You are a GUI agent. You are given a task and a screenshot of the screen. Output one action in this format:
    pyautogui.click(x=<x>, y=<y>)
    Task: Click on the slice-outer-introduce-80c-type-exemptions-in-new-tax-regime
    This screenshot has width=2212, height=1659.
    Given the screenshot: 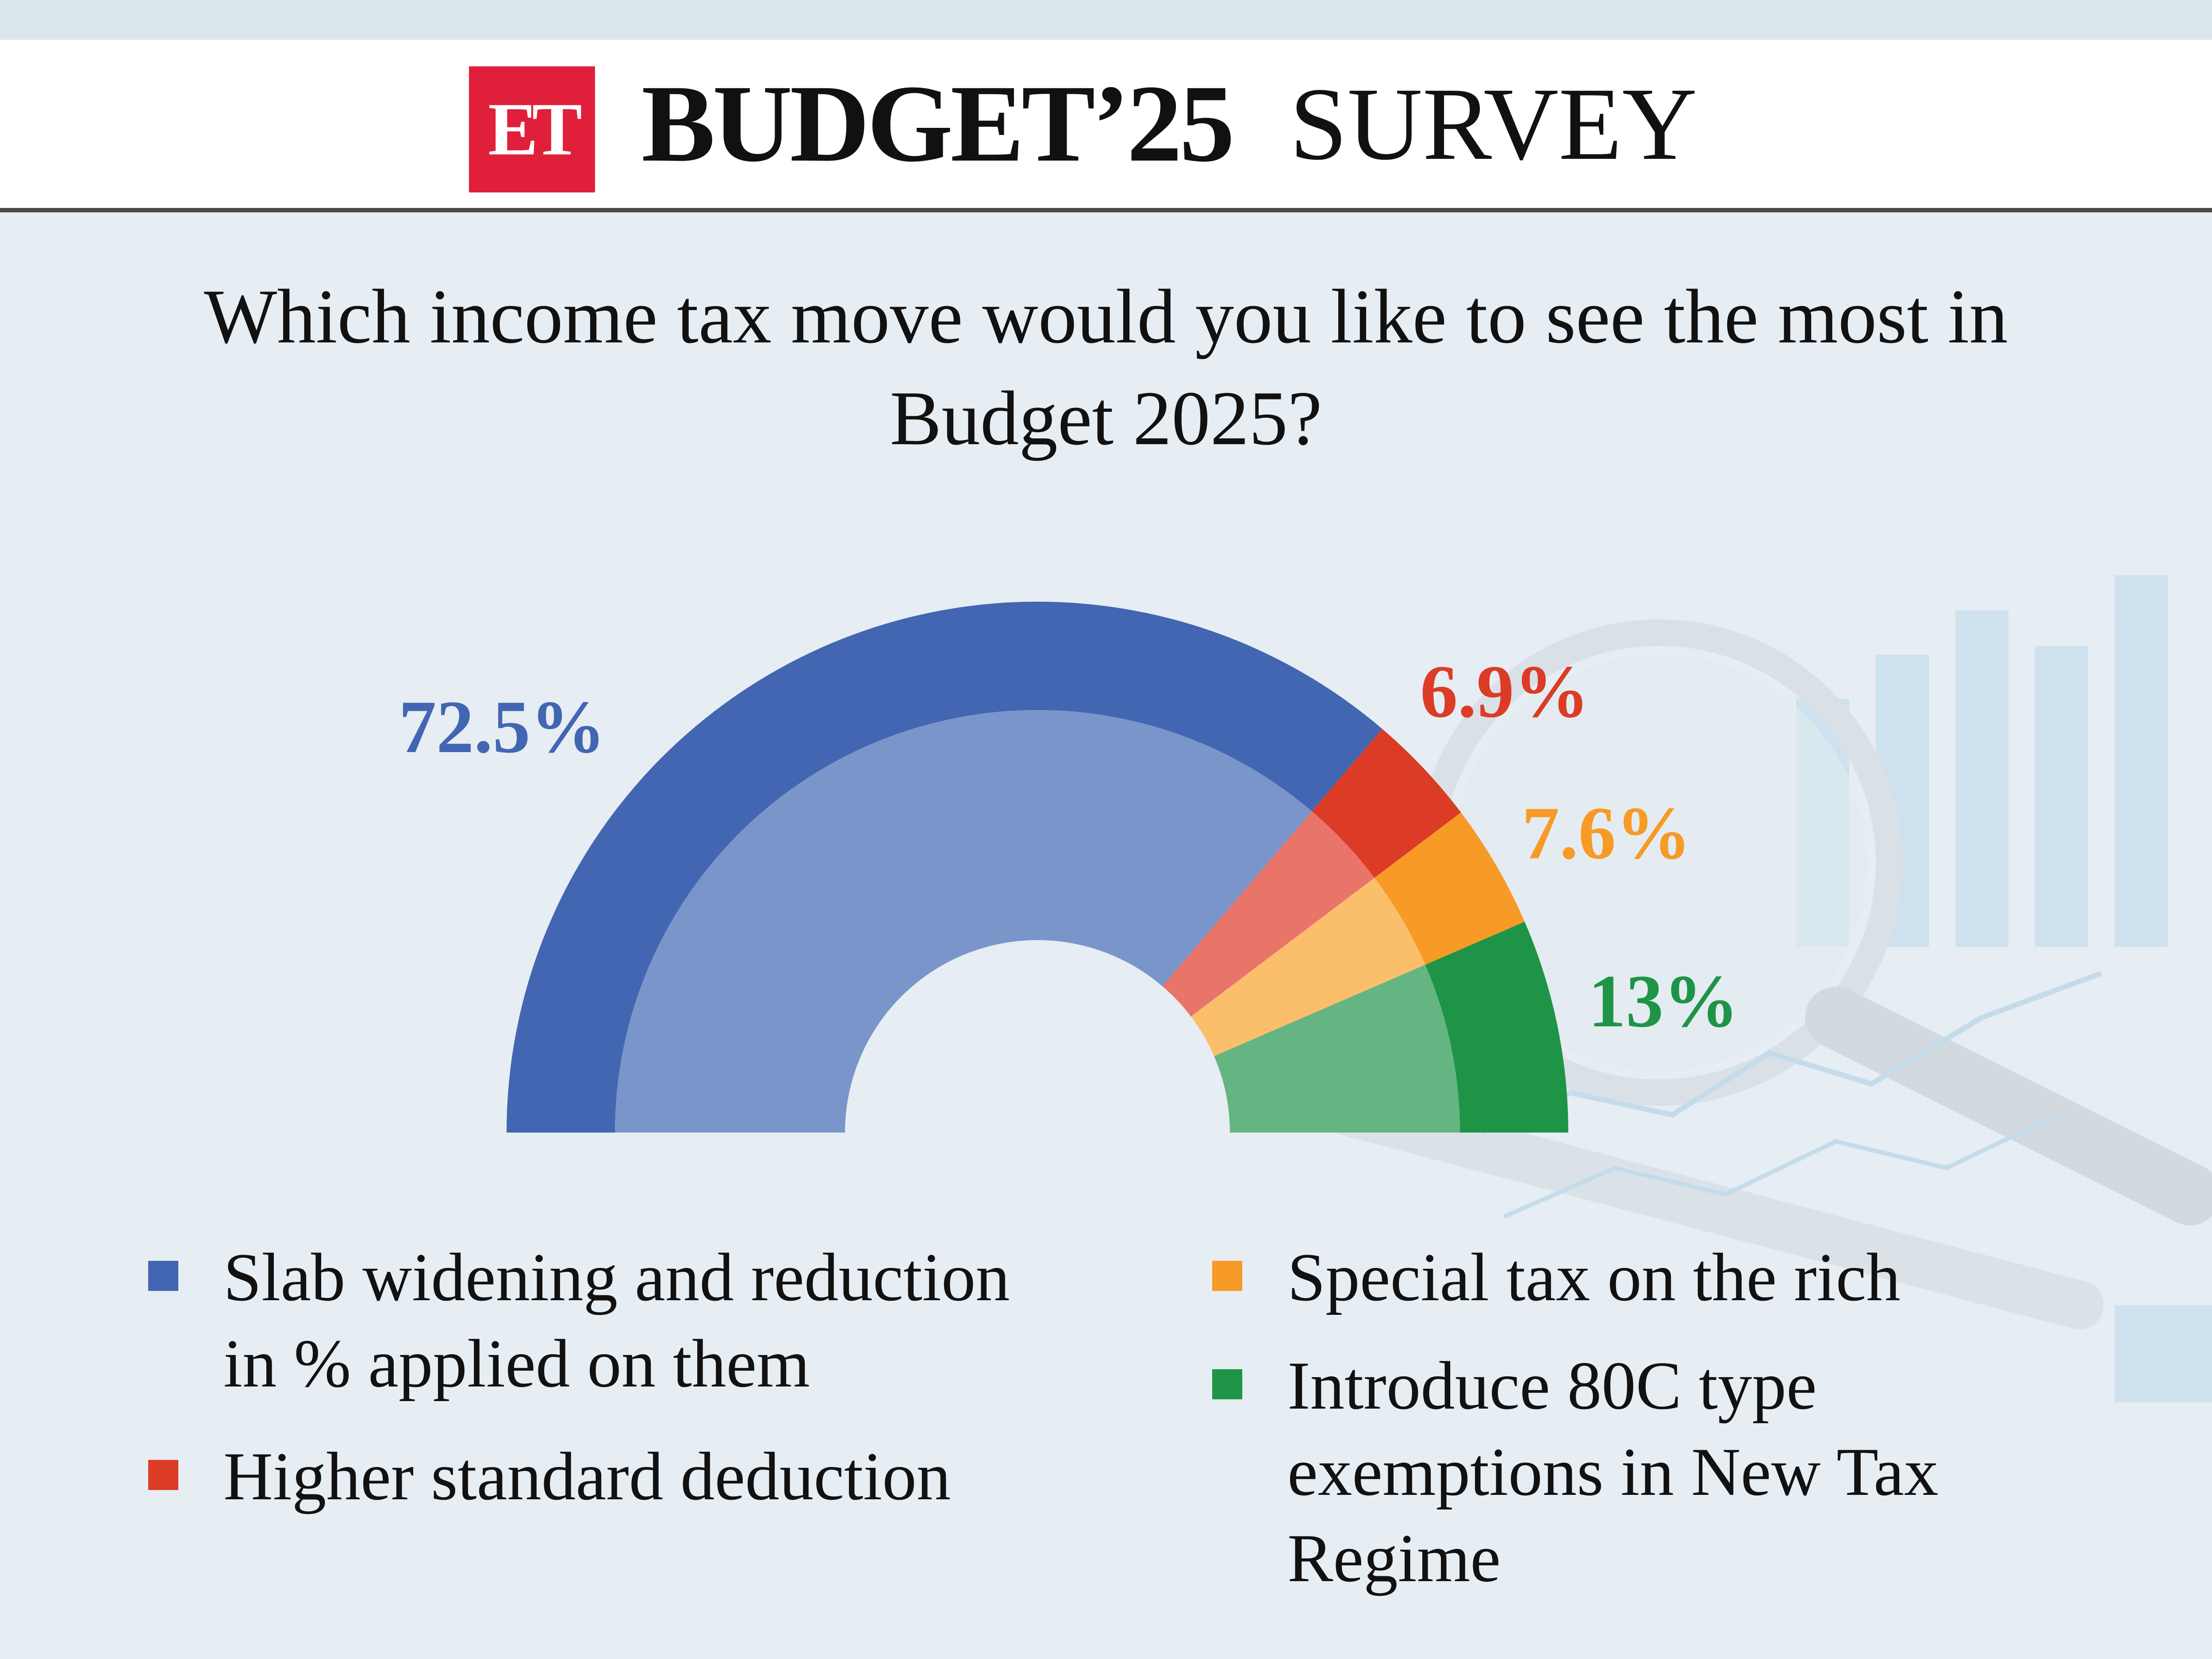 What is the action you would take?
    pyautogui.click(x=1496, y=1028)
    